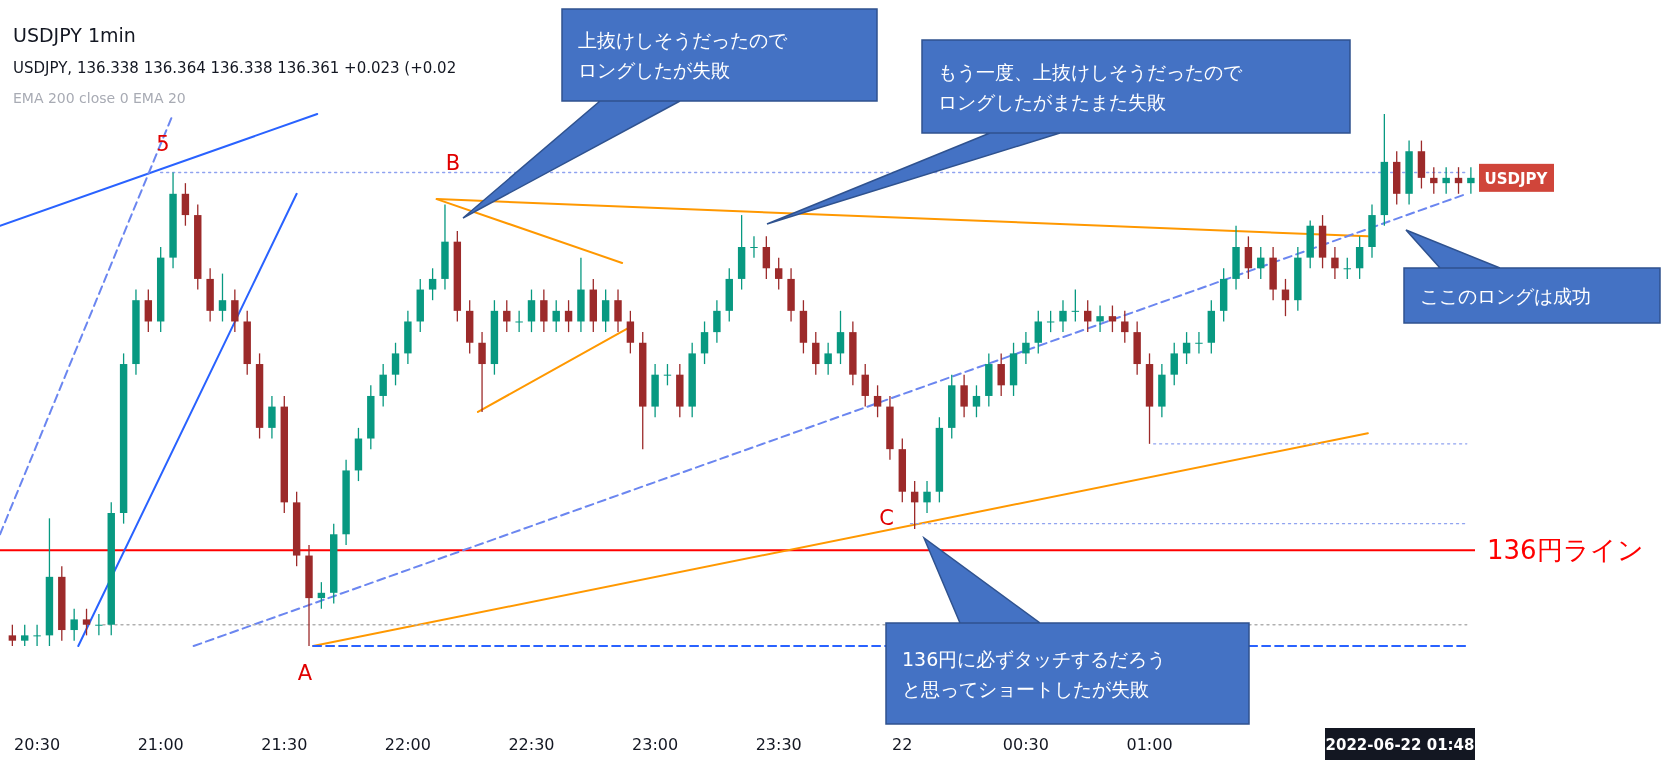 The width and height of the screenshot is (1670, 768). What do you see at coordinates (902, 744) in the screenshot?
I see `x-tick-label: 22` at bounding box center [902, 744].